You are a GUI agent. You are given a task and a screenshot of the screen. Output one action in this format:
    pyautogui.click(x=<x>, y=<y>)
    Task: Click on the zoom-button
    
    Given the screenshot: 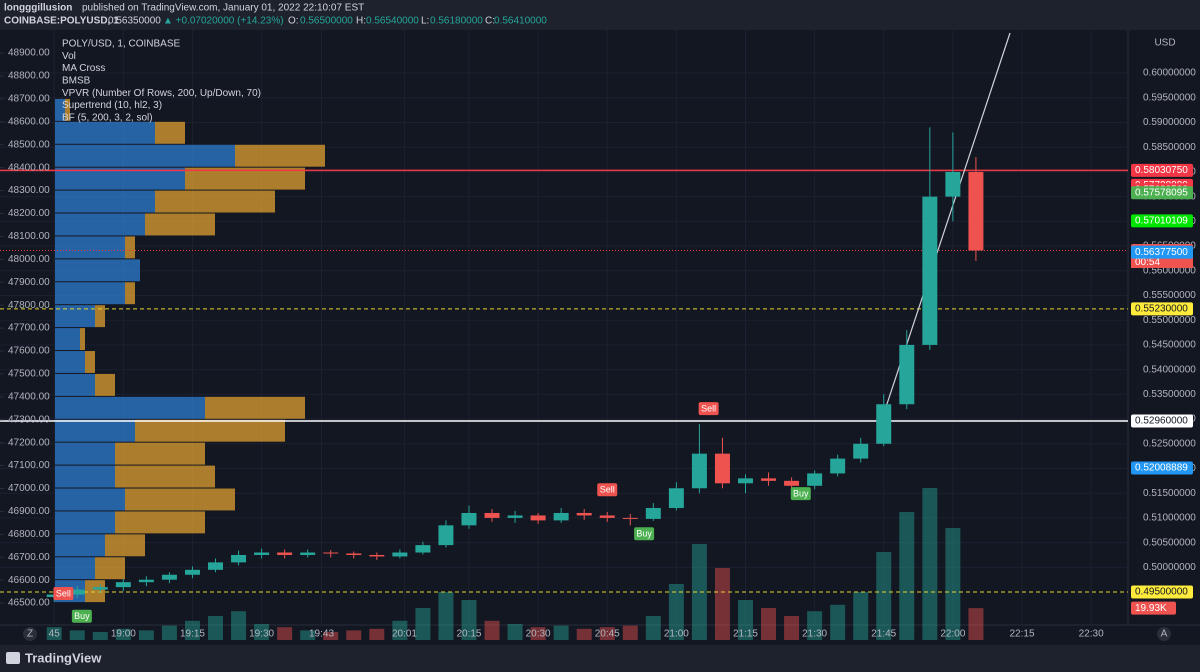 What is the action you would take?
    pyautogui.click(x=30, y=634)
    